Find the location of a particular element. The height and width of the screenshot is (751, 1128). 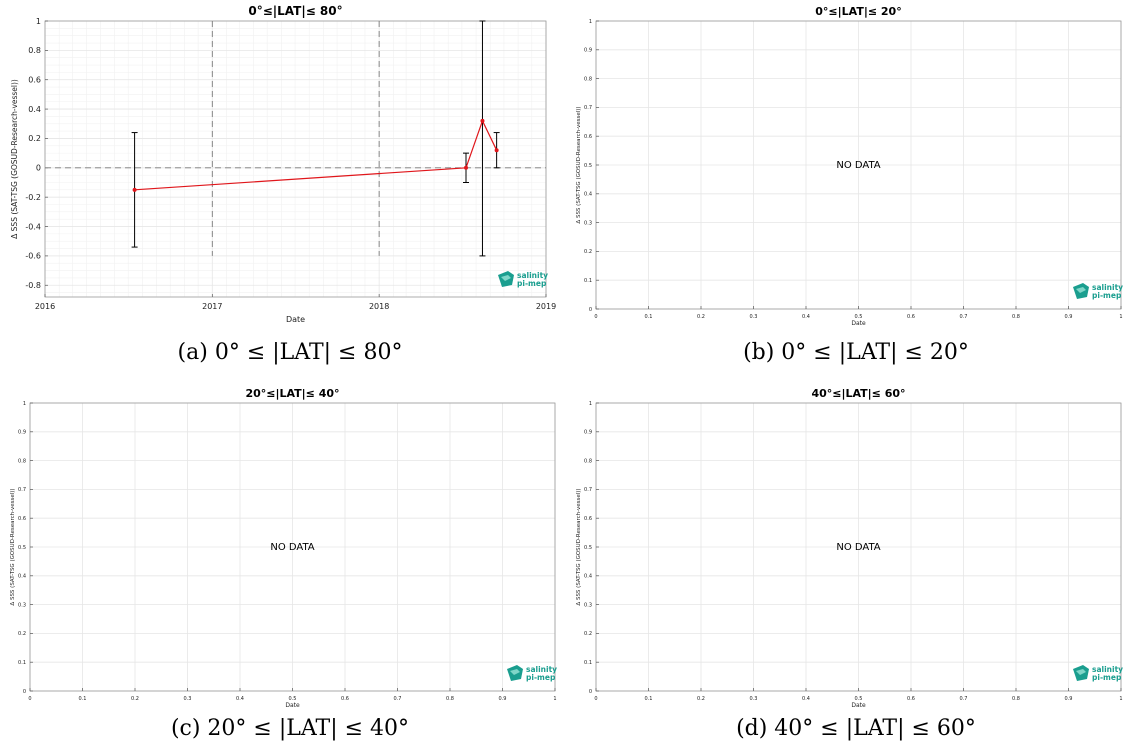

caption-b: (b) 0° ≤ |LAT| ≤ 20° is located at coordinates (856, 352).